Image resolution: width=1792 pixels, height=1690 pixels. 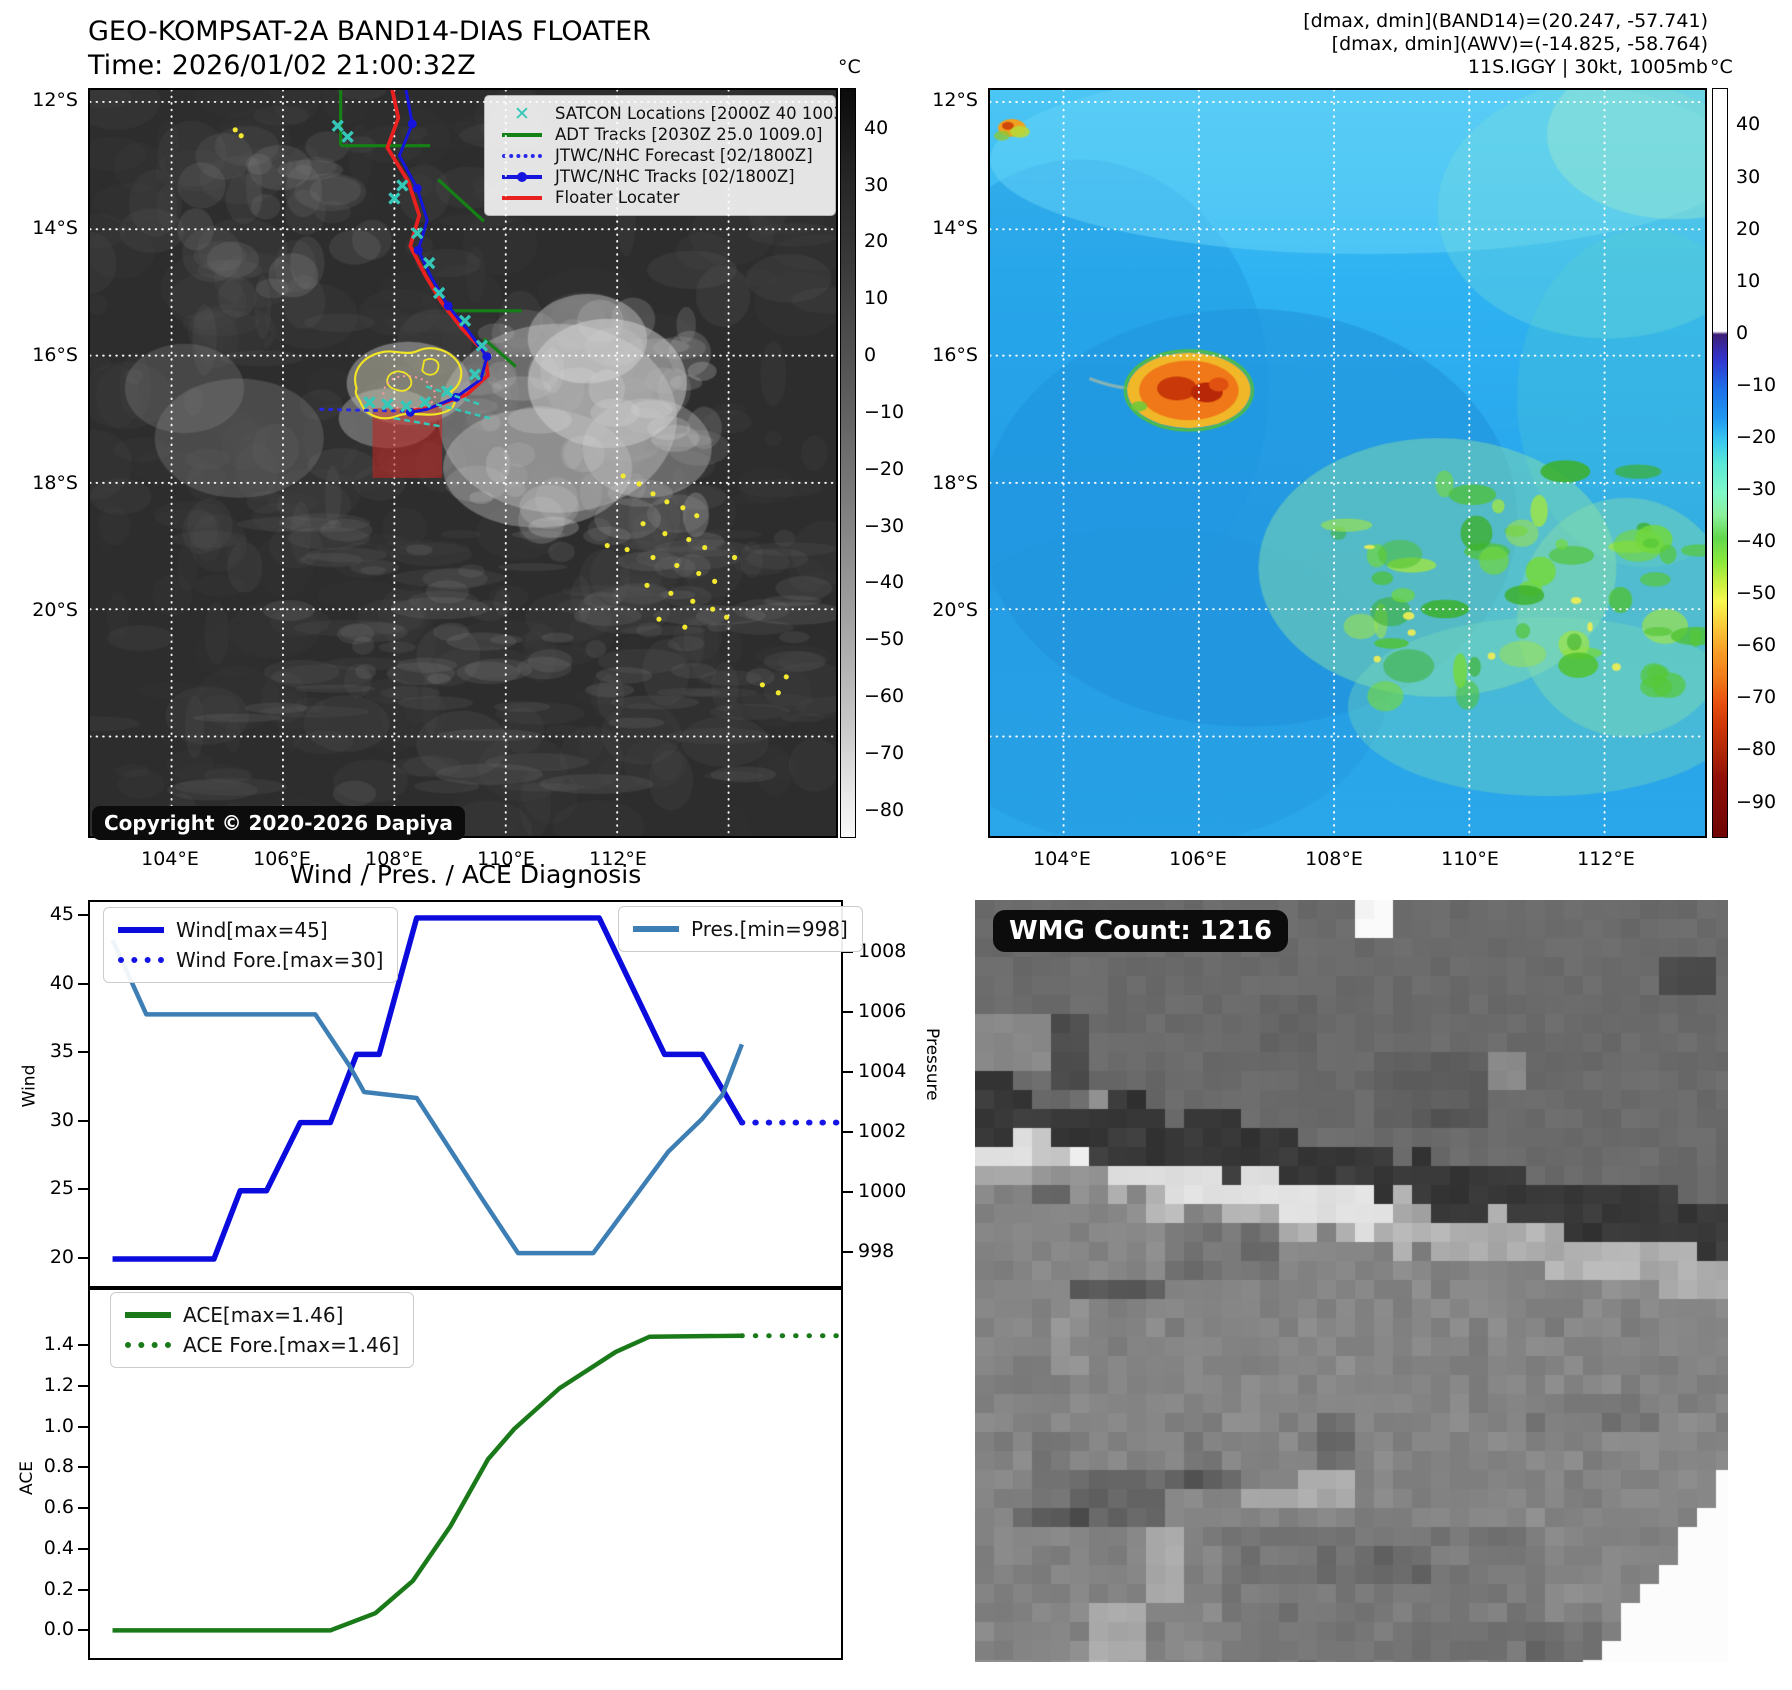 I want to click on band14-colorbar, so click(x=848, y=463).